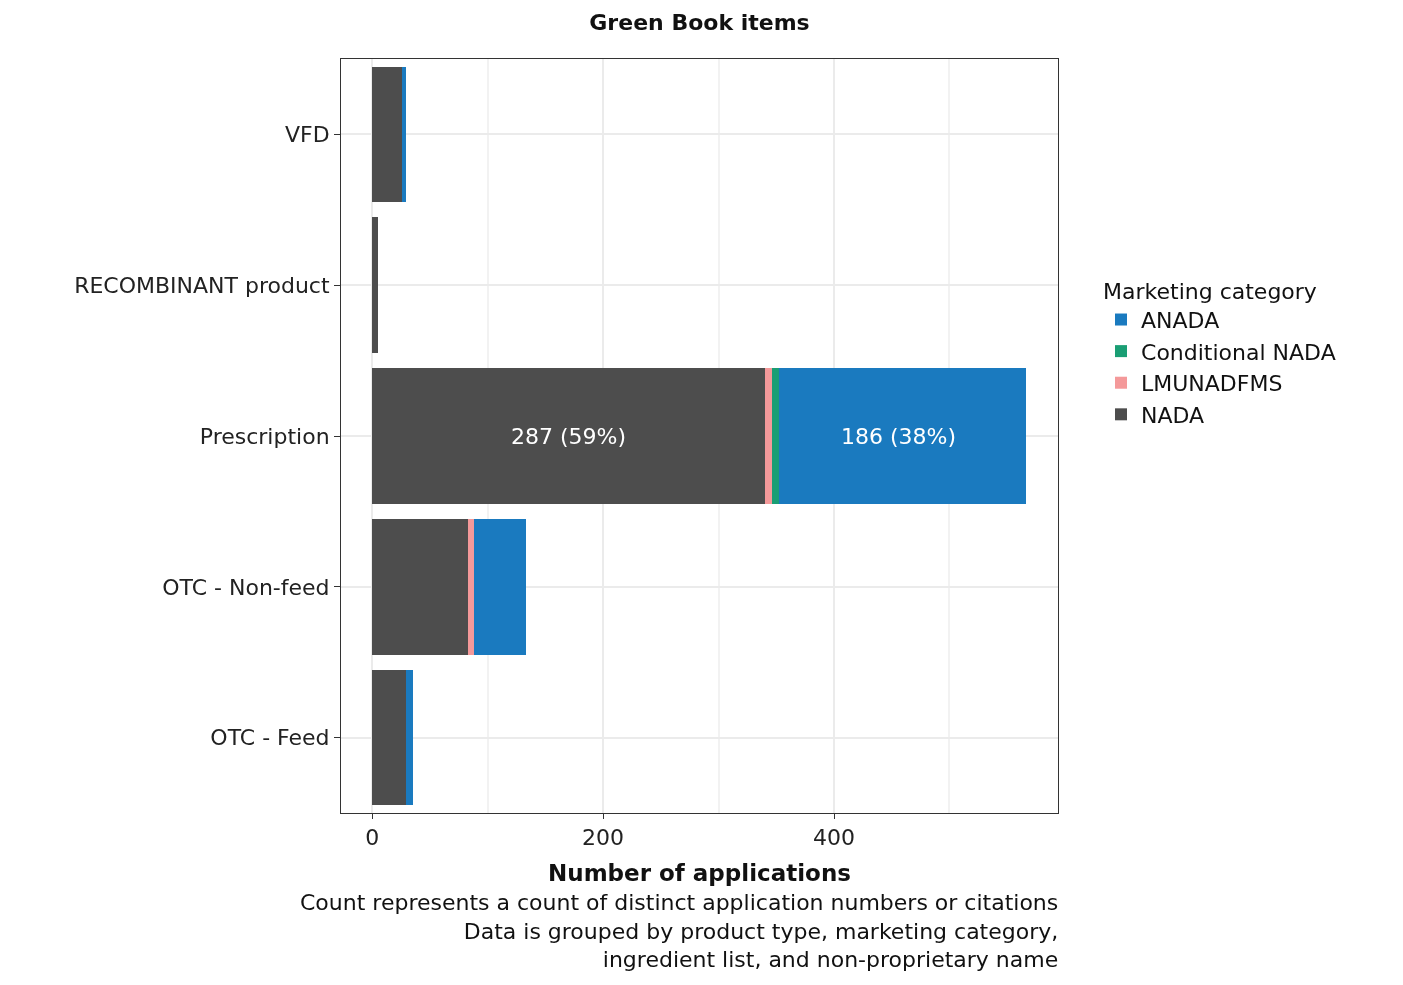  Describe the element at coordinates (307, 135) in the screenshot. I see `y-tick-label: VFD` at that location.